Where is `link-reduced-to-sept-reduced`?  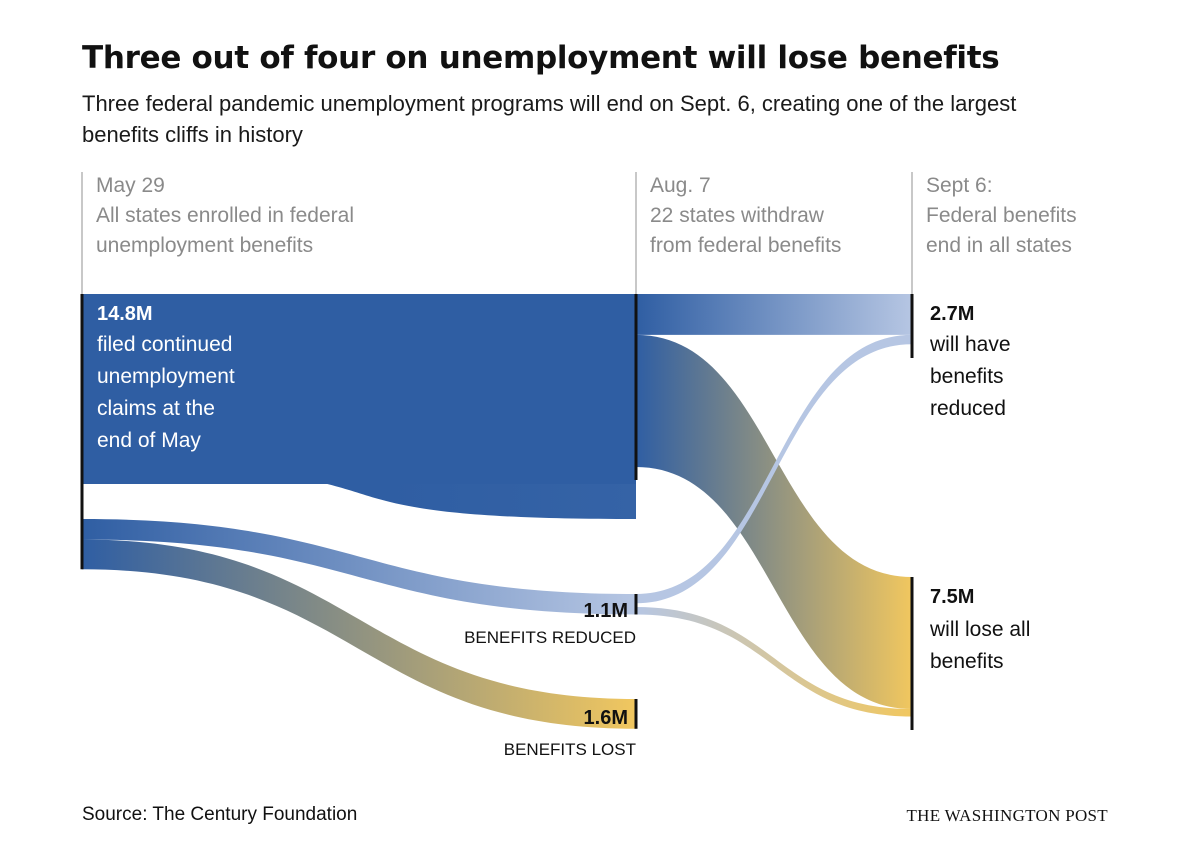
link-reduced-to-sept-reduced is located at coordinates (774, 469).